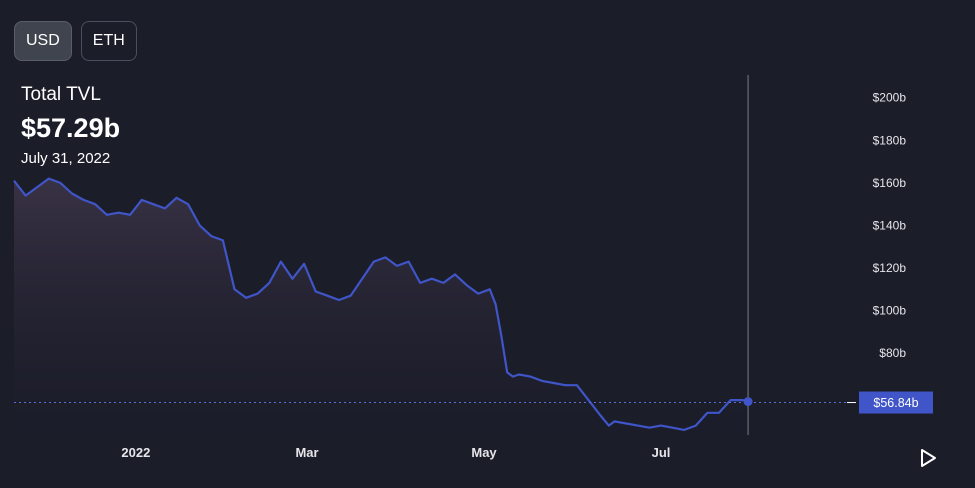 The height and width of the screenshot is (488, 975). I want to click on tvl-header: Total TVL $57.29b July 31, 2022, so click(70, 126).